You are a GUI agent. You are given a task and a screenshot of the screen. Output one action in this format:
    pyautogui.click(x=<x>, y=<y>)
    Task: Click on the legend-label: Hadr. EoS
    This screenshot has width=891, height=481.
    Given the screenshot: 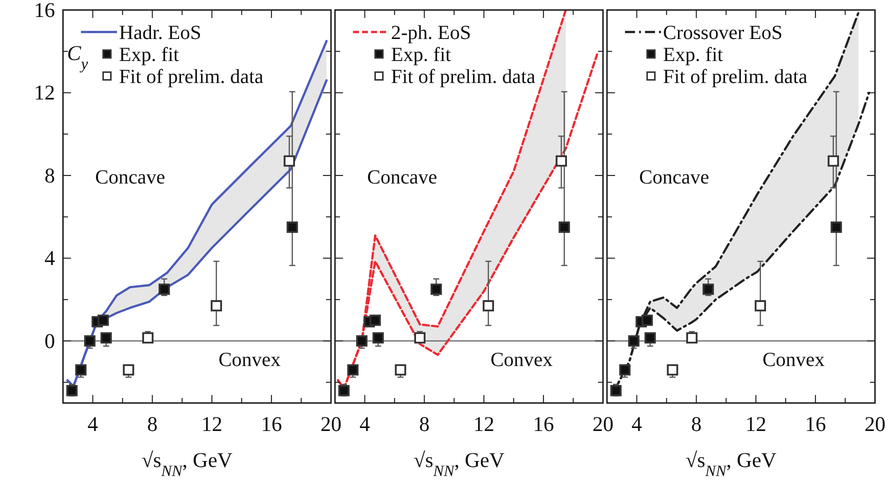 What is the action you would take?
    pyautogui.click(x=160, y=33)
    